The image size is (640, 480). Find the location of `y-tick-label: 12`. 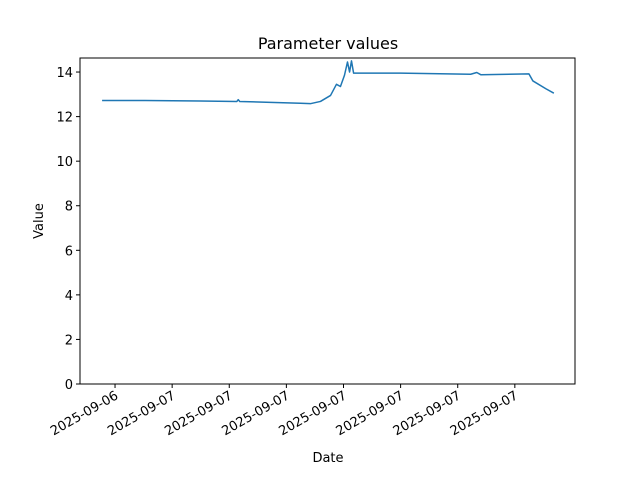

y-tick-label: 12 is located at coordinates (64, 118).